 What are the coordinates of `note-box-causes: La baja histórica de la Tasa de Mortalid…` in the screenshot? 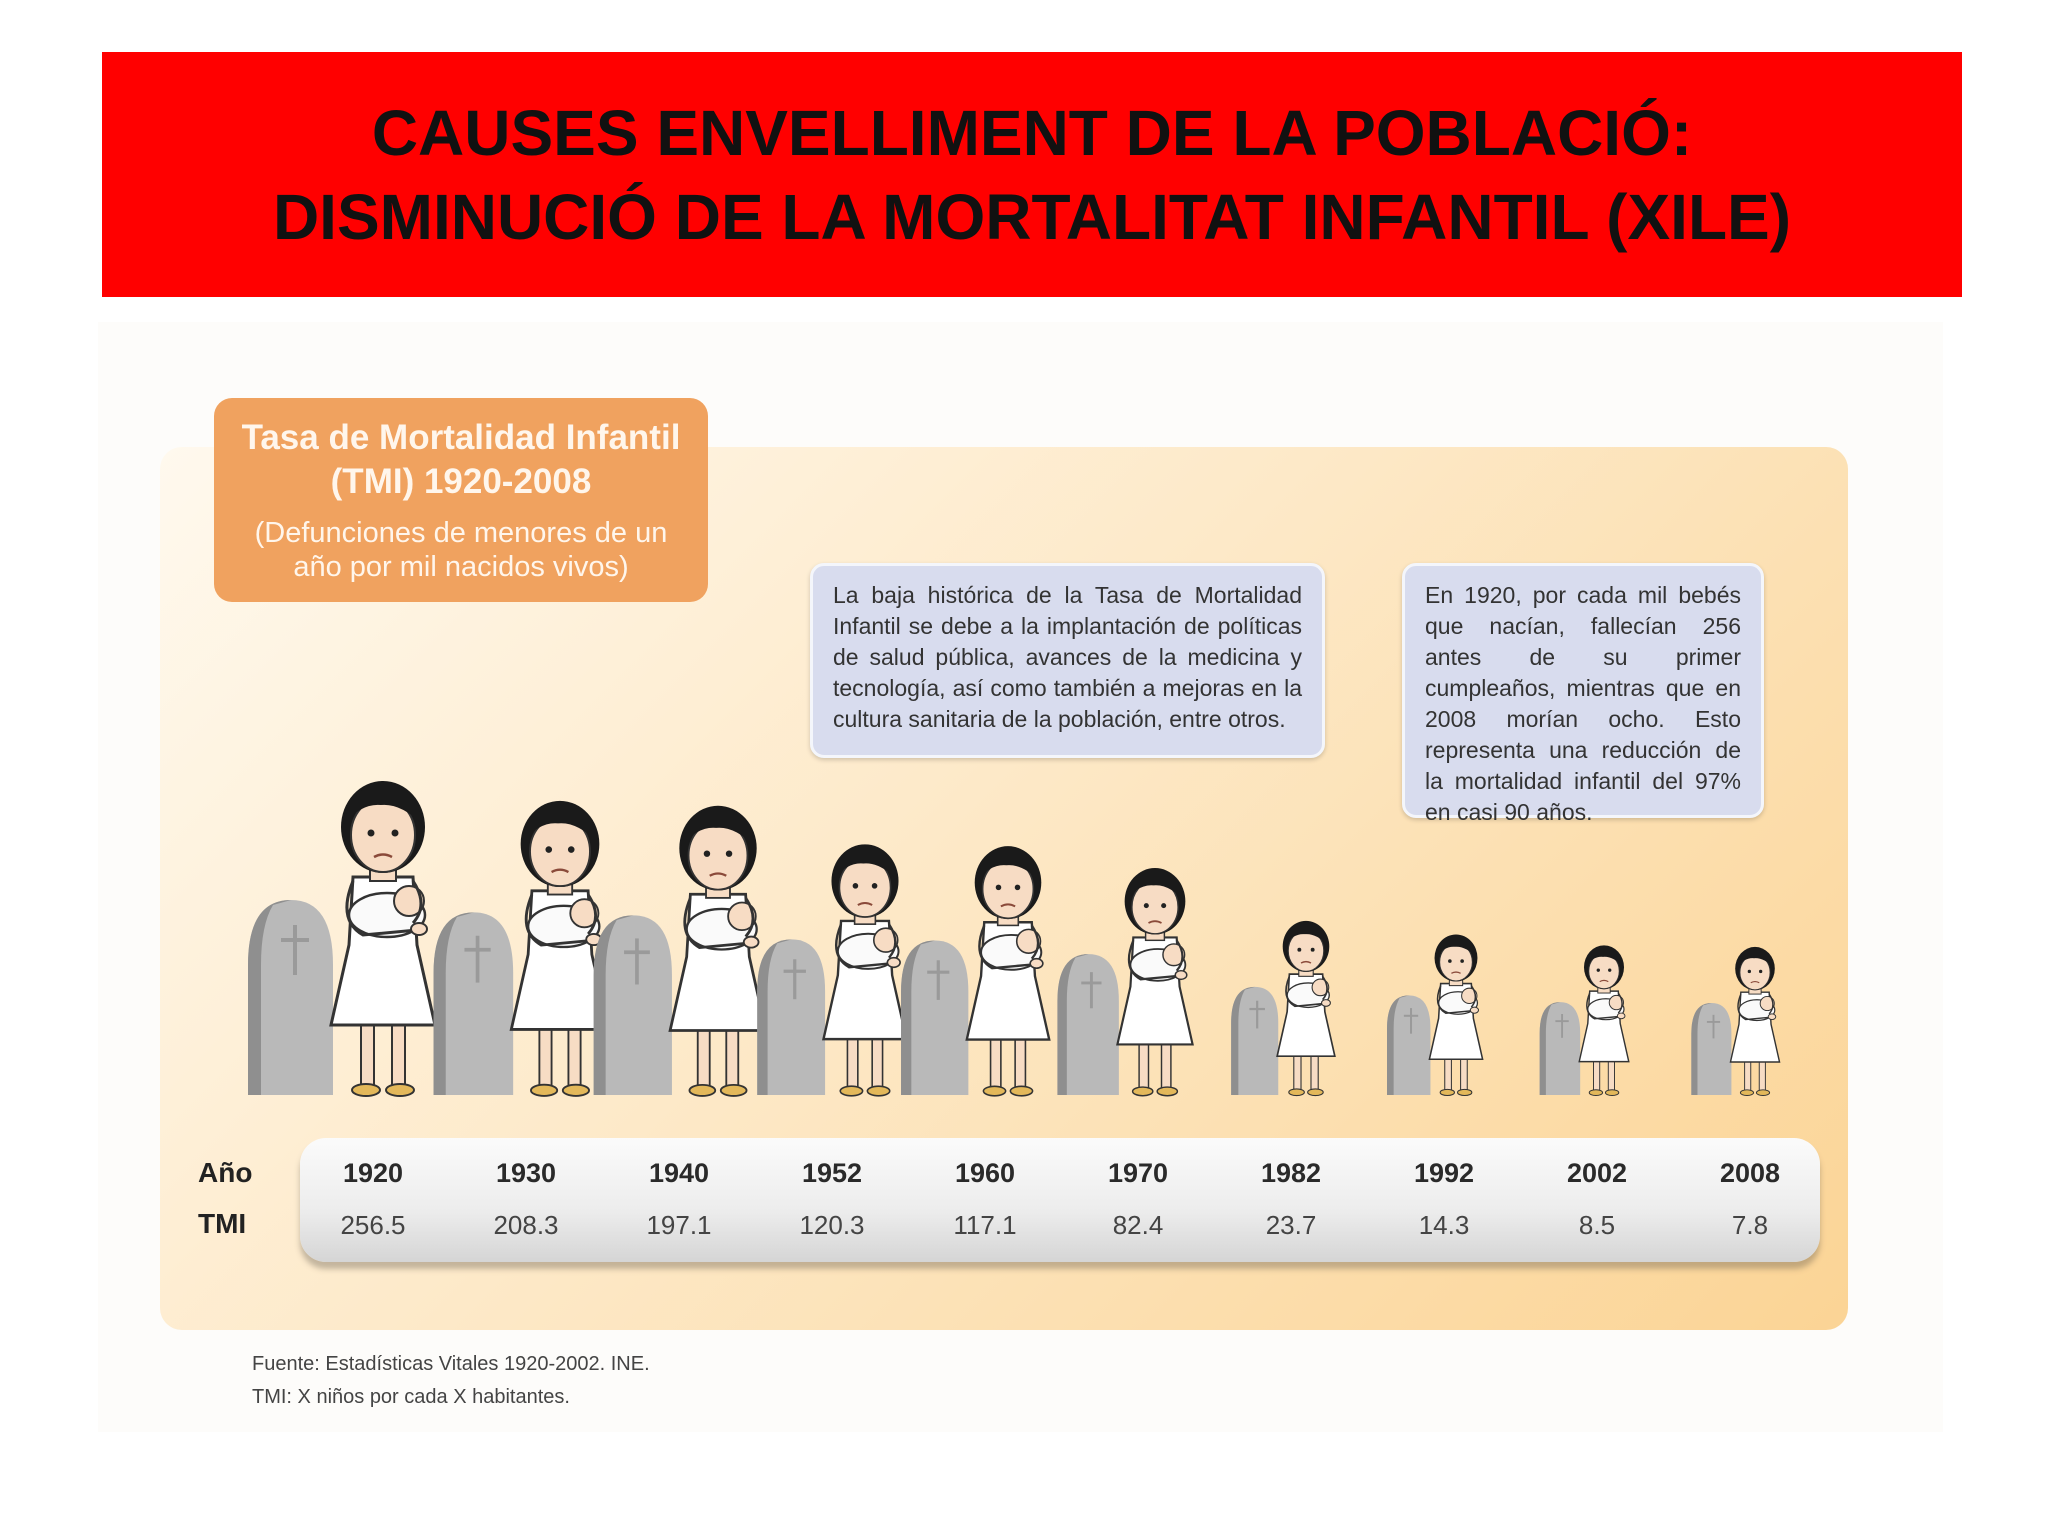 It's located at (1067, 660).